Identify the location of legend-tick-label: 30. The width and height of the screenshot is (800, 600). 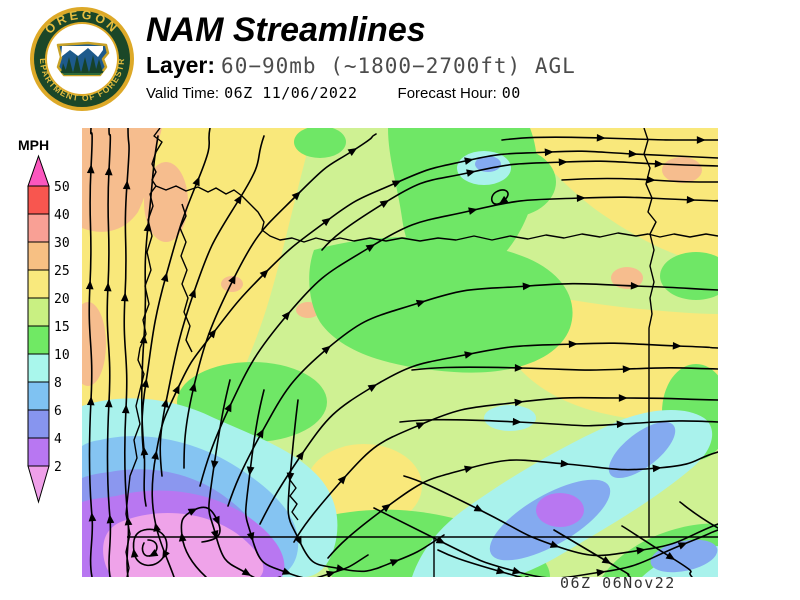
(62, 243).